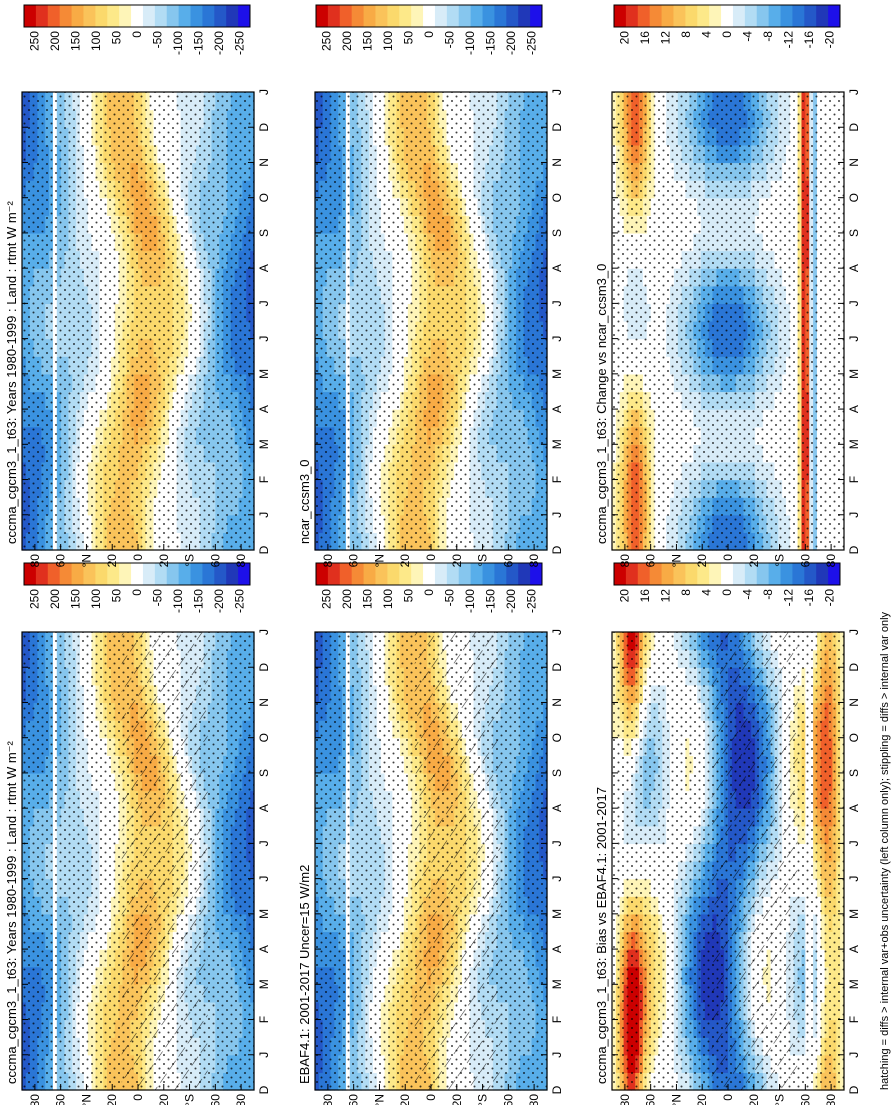 The image size is (895, 1105). I want to click on colorbar-label: -100, so click(470, 601).